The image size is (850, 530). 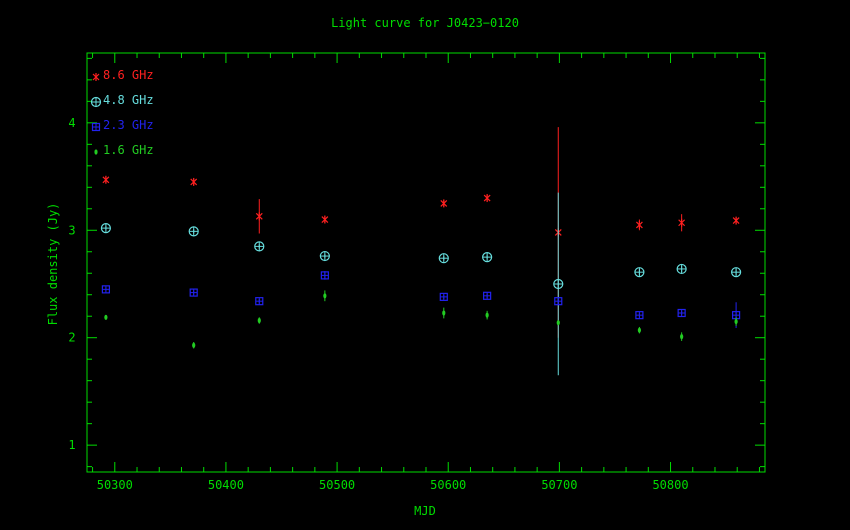 I want to click on y-tick-label: 2, so click(x=71, y=338).